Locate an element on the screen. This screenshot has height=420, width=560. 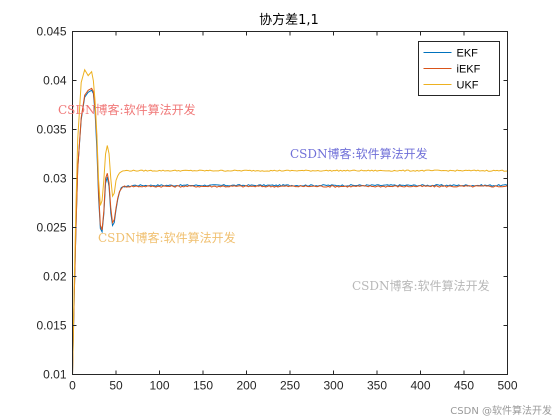
x-tick-label: 0 is located at coordinates (72, 386).